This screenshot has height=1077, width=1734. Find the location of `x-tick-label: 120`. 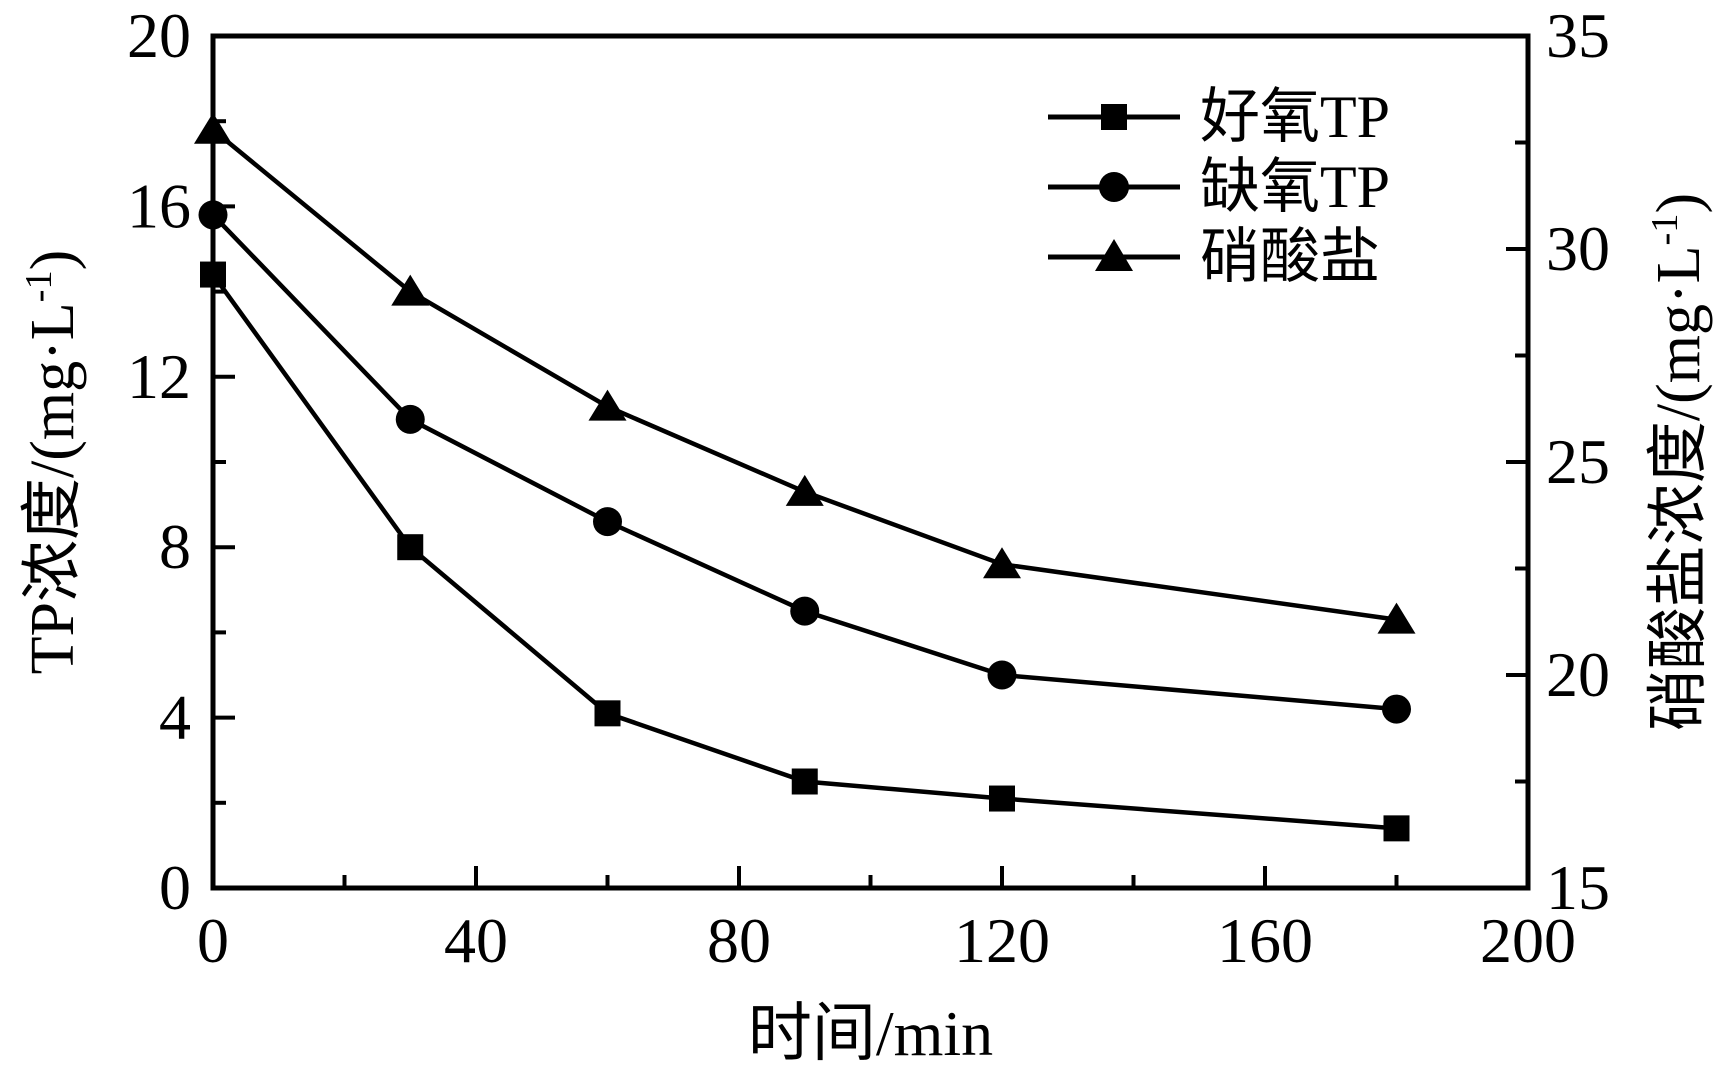

x-tick-label: 120 is located at coordinates (1002, 940).